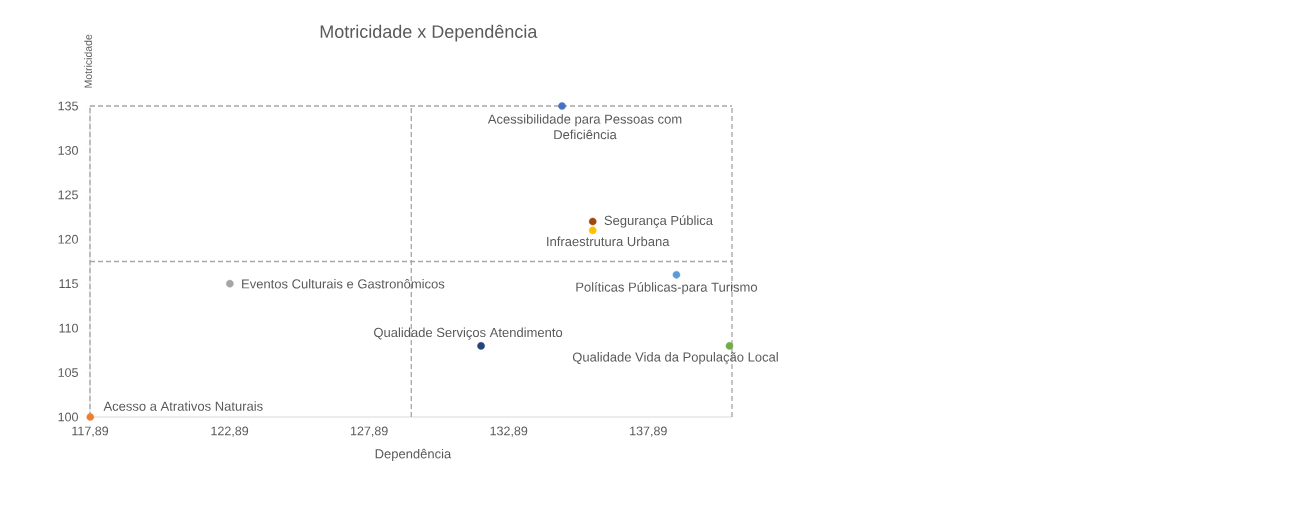 The height and width of the screenshot is (518, 1314). What do you see at coordinates (68, 106) in the screenshot?
I see `y-tick-label: 135` at bounding box center [68, 106].